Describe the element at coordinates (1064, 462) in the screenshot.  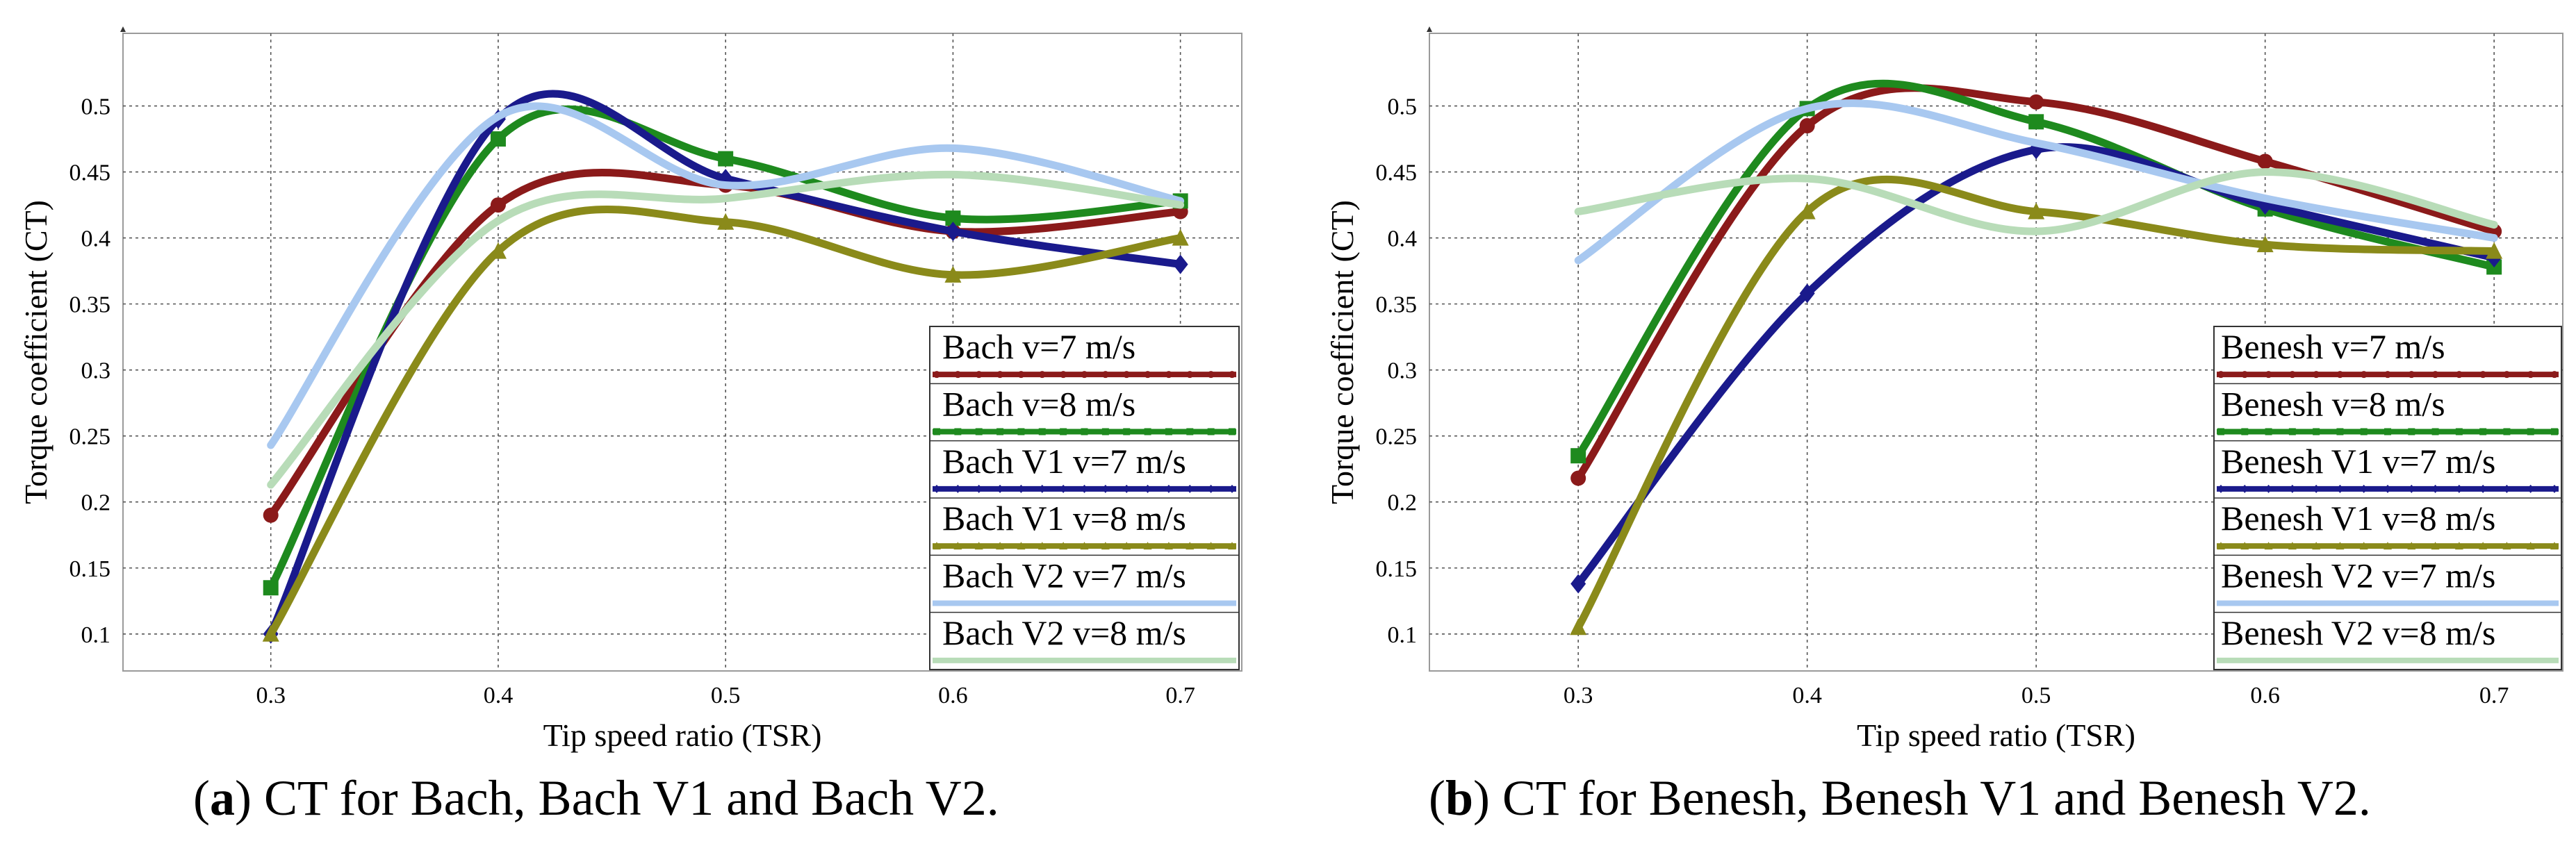
I see `legend-label: Bach V1 v=7 m/s` at that location.